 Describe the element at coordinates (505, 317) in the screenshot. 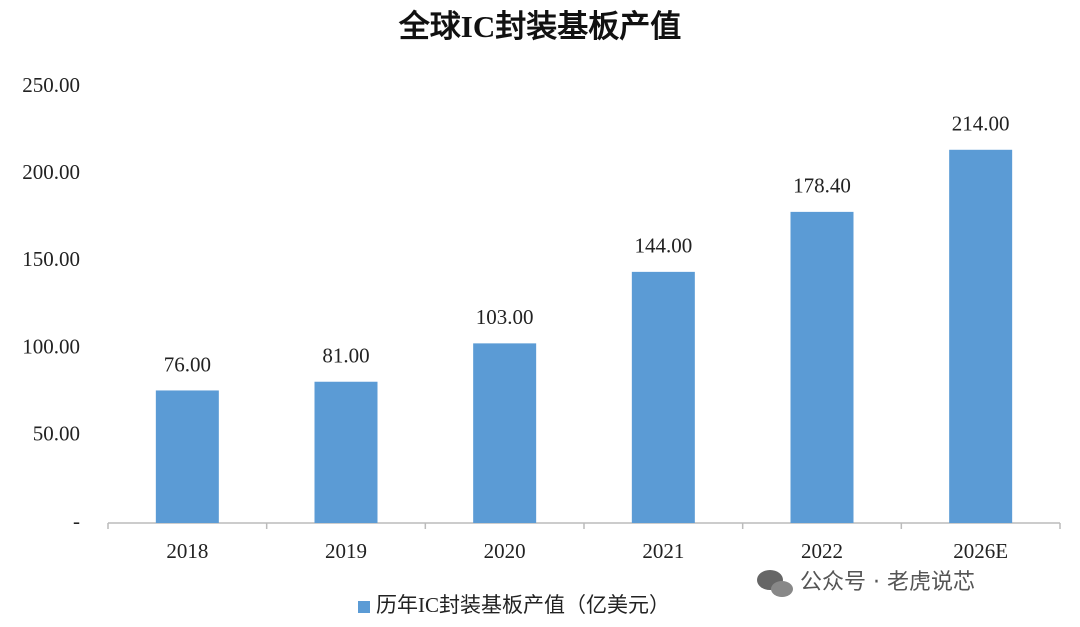

I see `data-label: 103.00` at that location.